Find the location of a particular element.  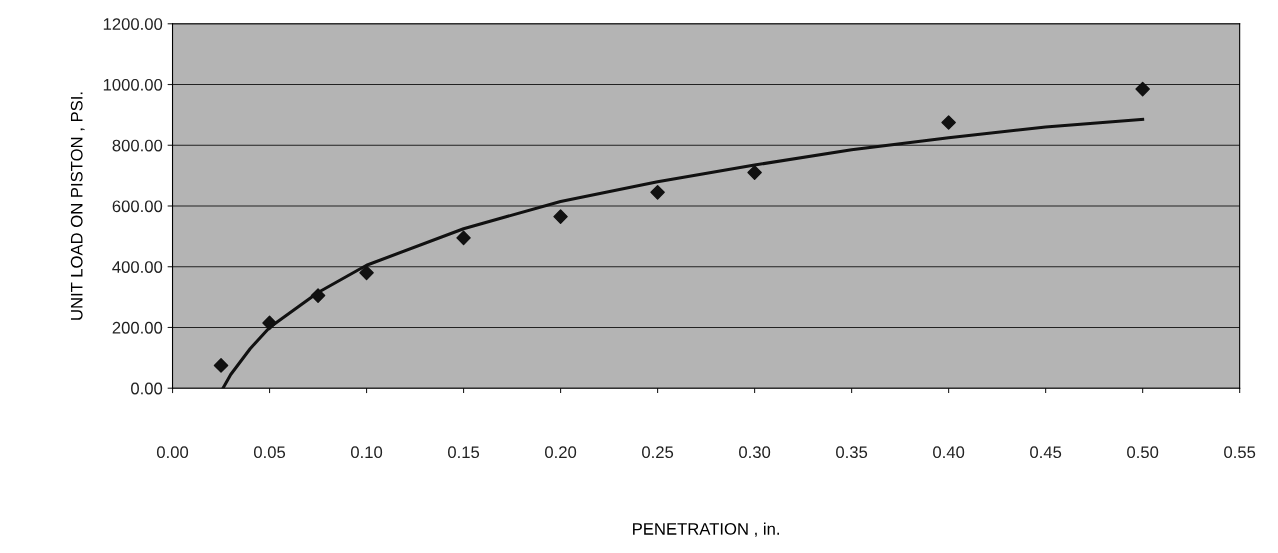

y-axis-title: UNIT LOAD ON PISTON , PSI. is located at coordinates (77, 206).